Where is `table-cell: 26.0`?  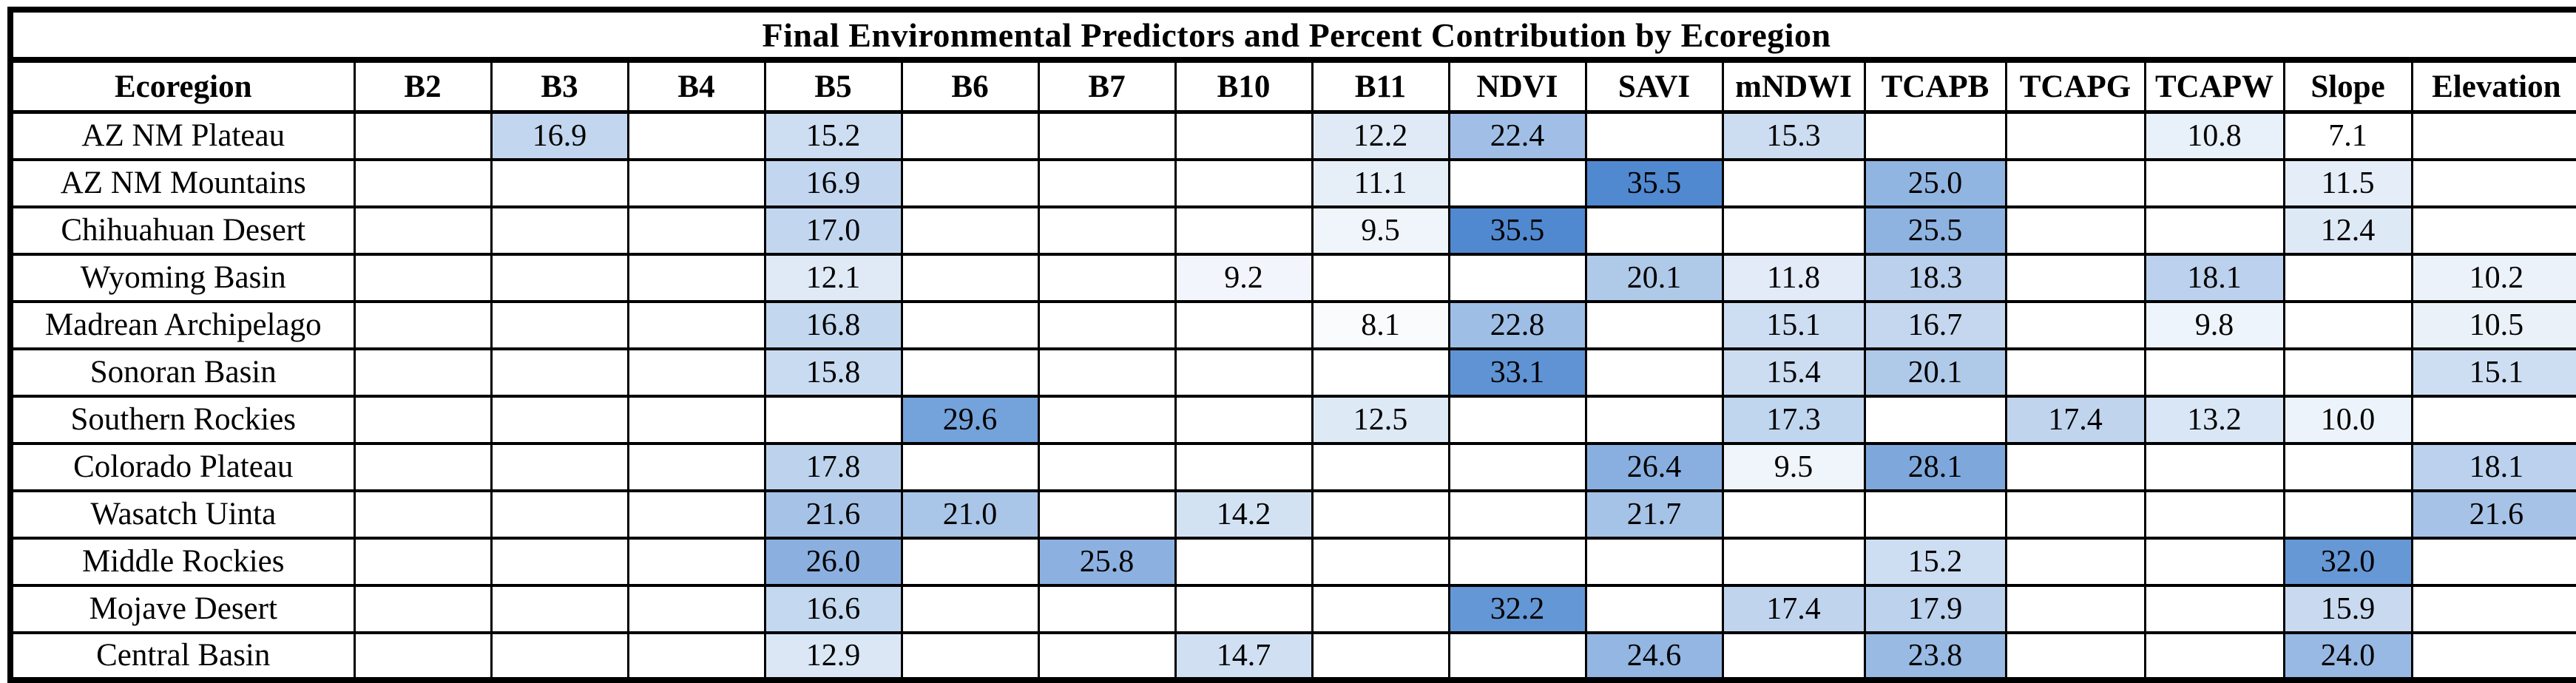 table-cell: 26.0 is located at coordinates (833, 561).